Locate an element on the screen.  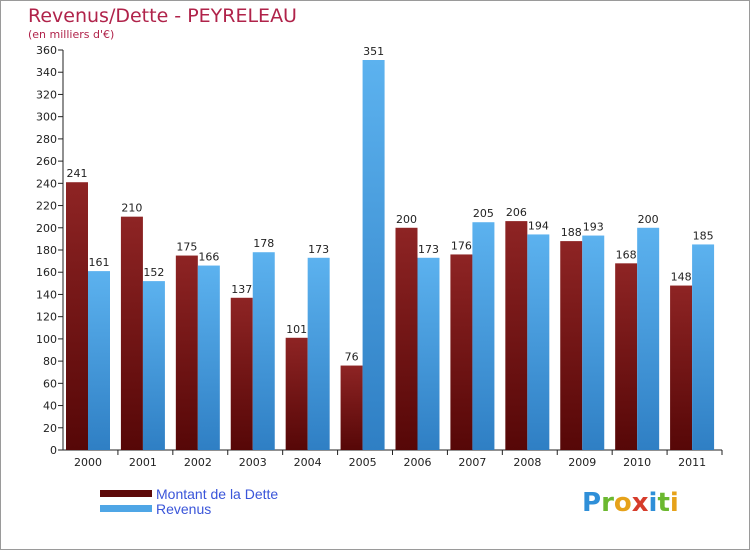
value-label-revenus: 152 is located at coordinates (153, 272).